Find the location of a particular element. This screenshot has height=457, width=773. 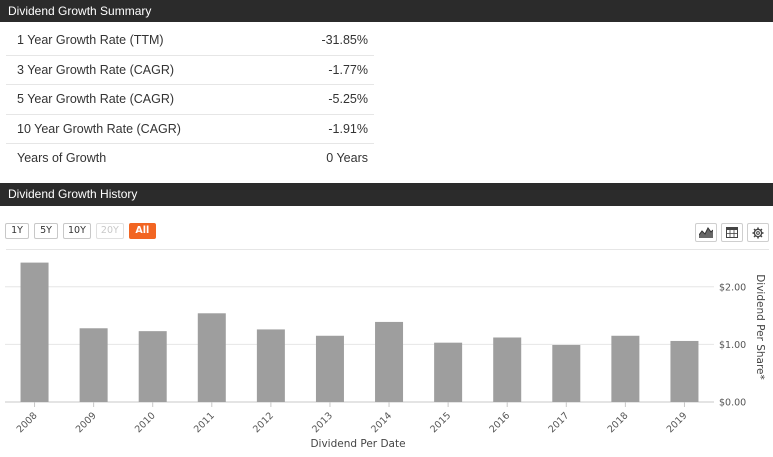

summary-row: 10 Year Growth Rate (CAGR) -1.91% is located at coordinates (190, 129).